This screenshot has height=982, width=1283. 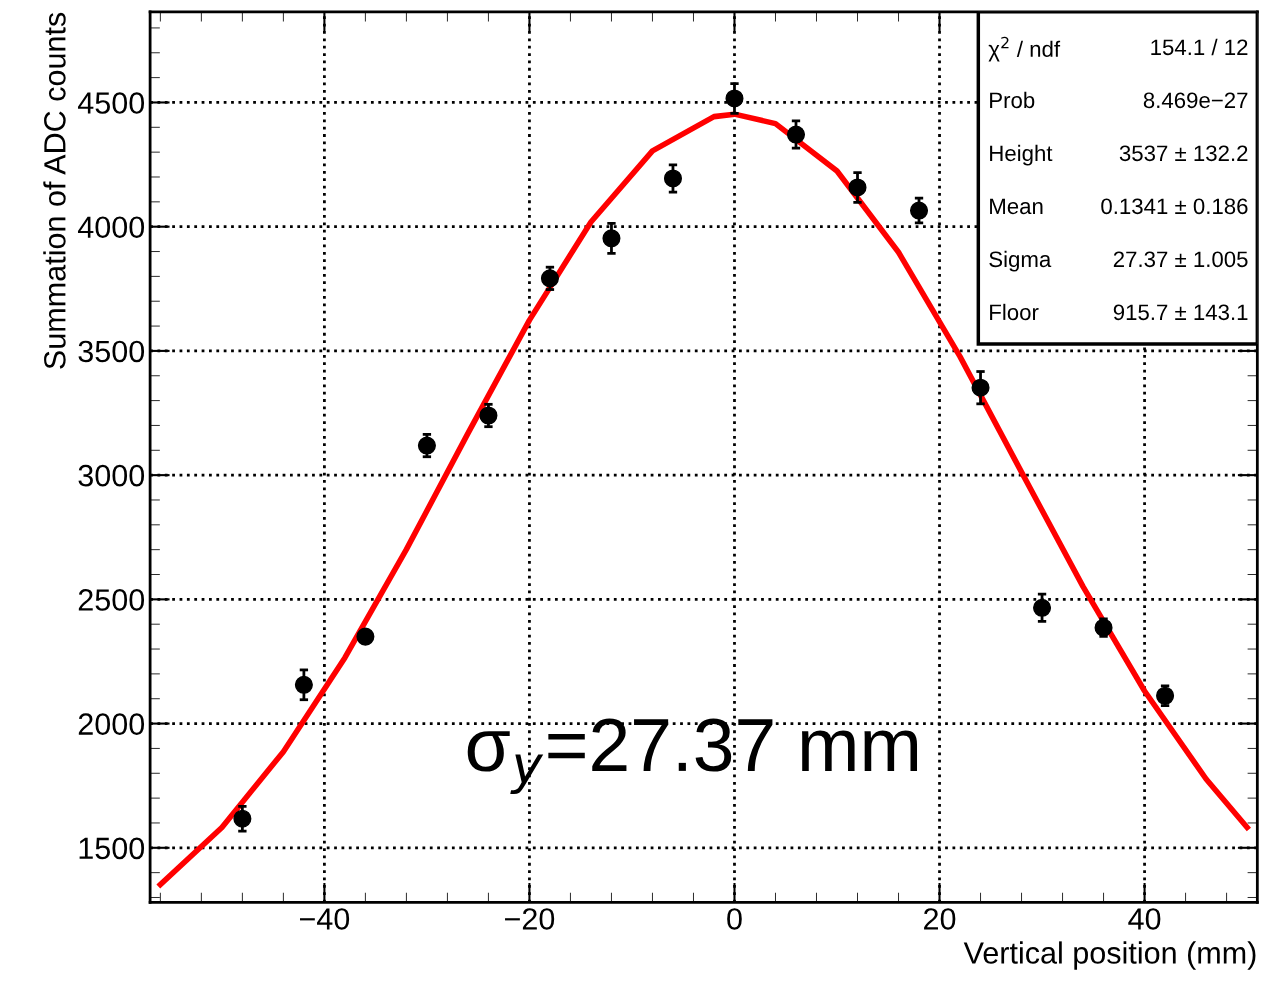 I want to click on annotation: 3537 ± 132.2, so click(x=1183, y=153).